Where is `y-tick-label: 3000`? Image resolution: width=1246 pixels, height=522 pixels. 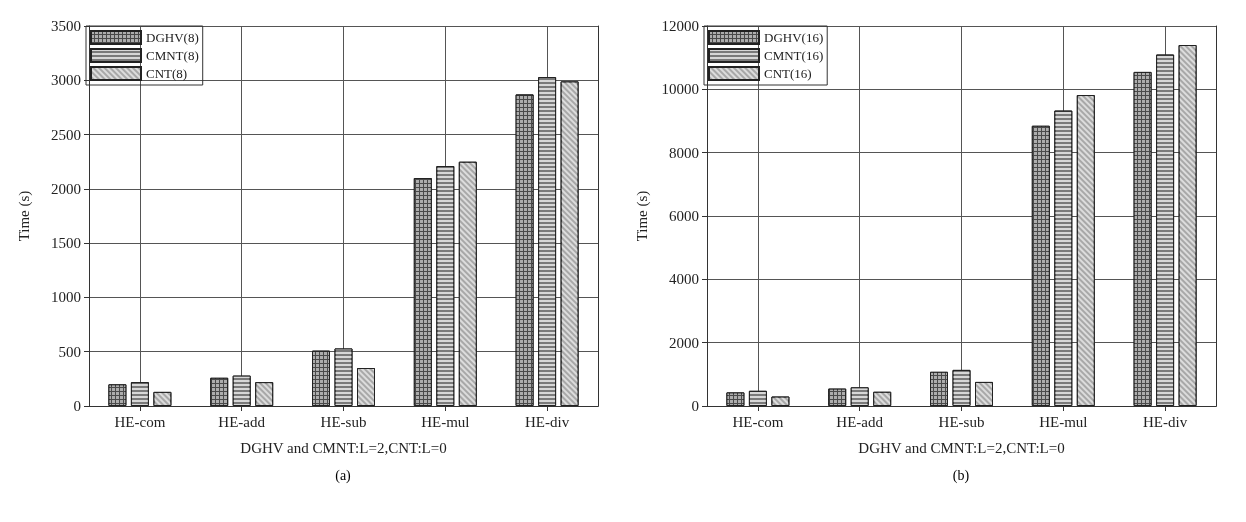 y-tick-label: 3000 is located at coordinates (66, 80).